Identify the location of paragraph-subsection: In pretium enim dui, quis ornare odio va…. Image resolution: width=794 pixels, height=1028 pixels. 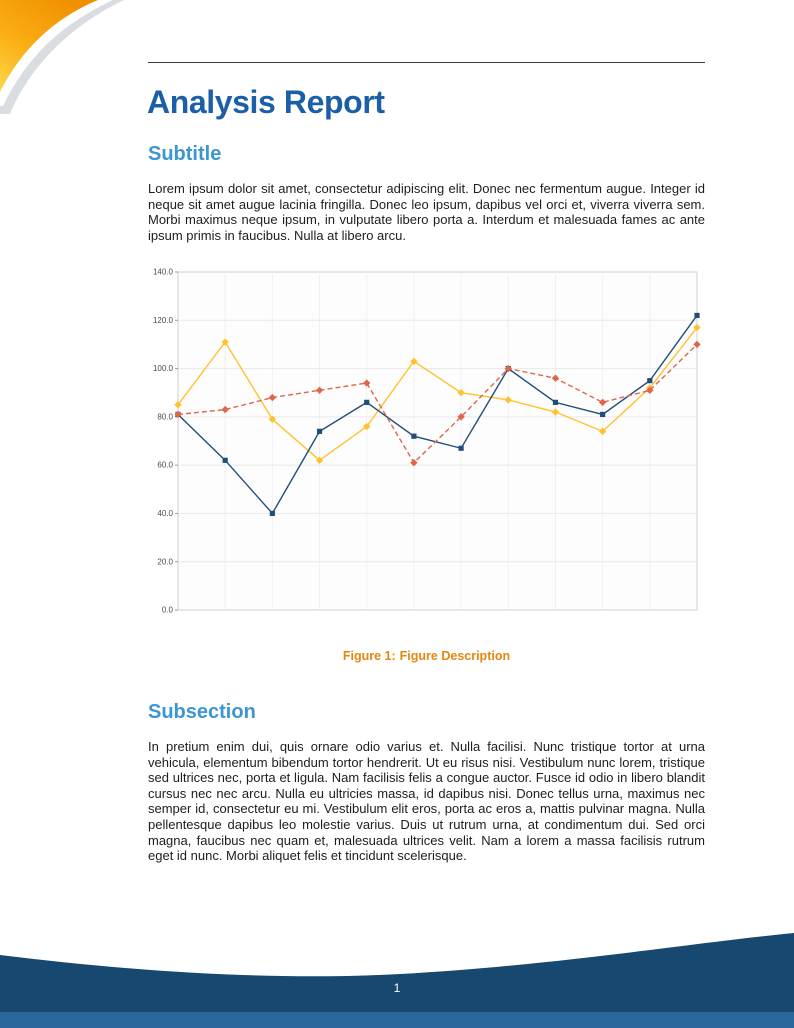
(426, 801).